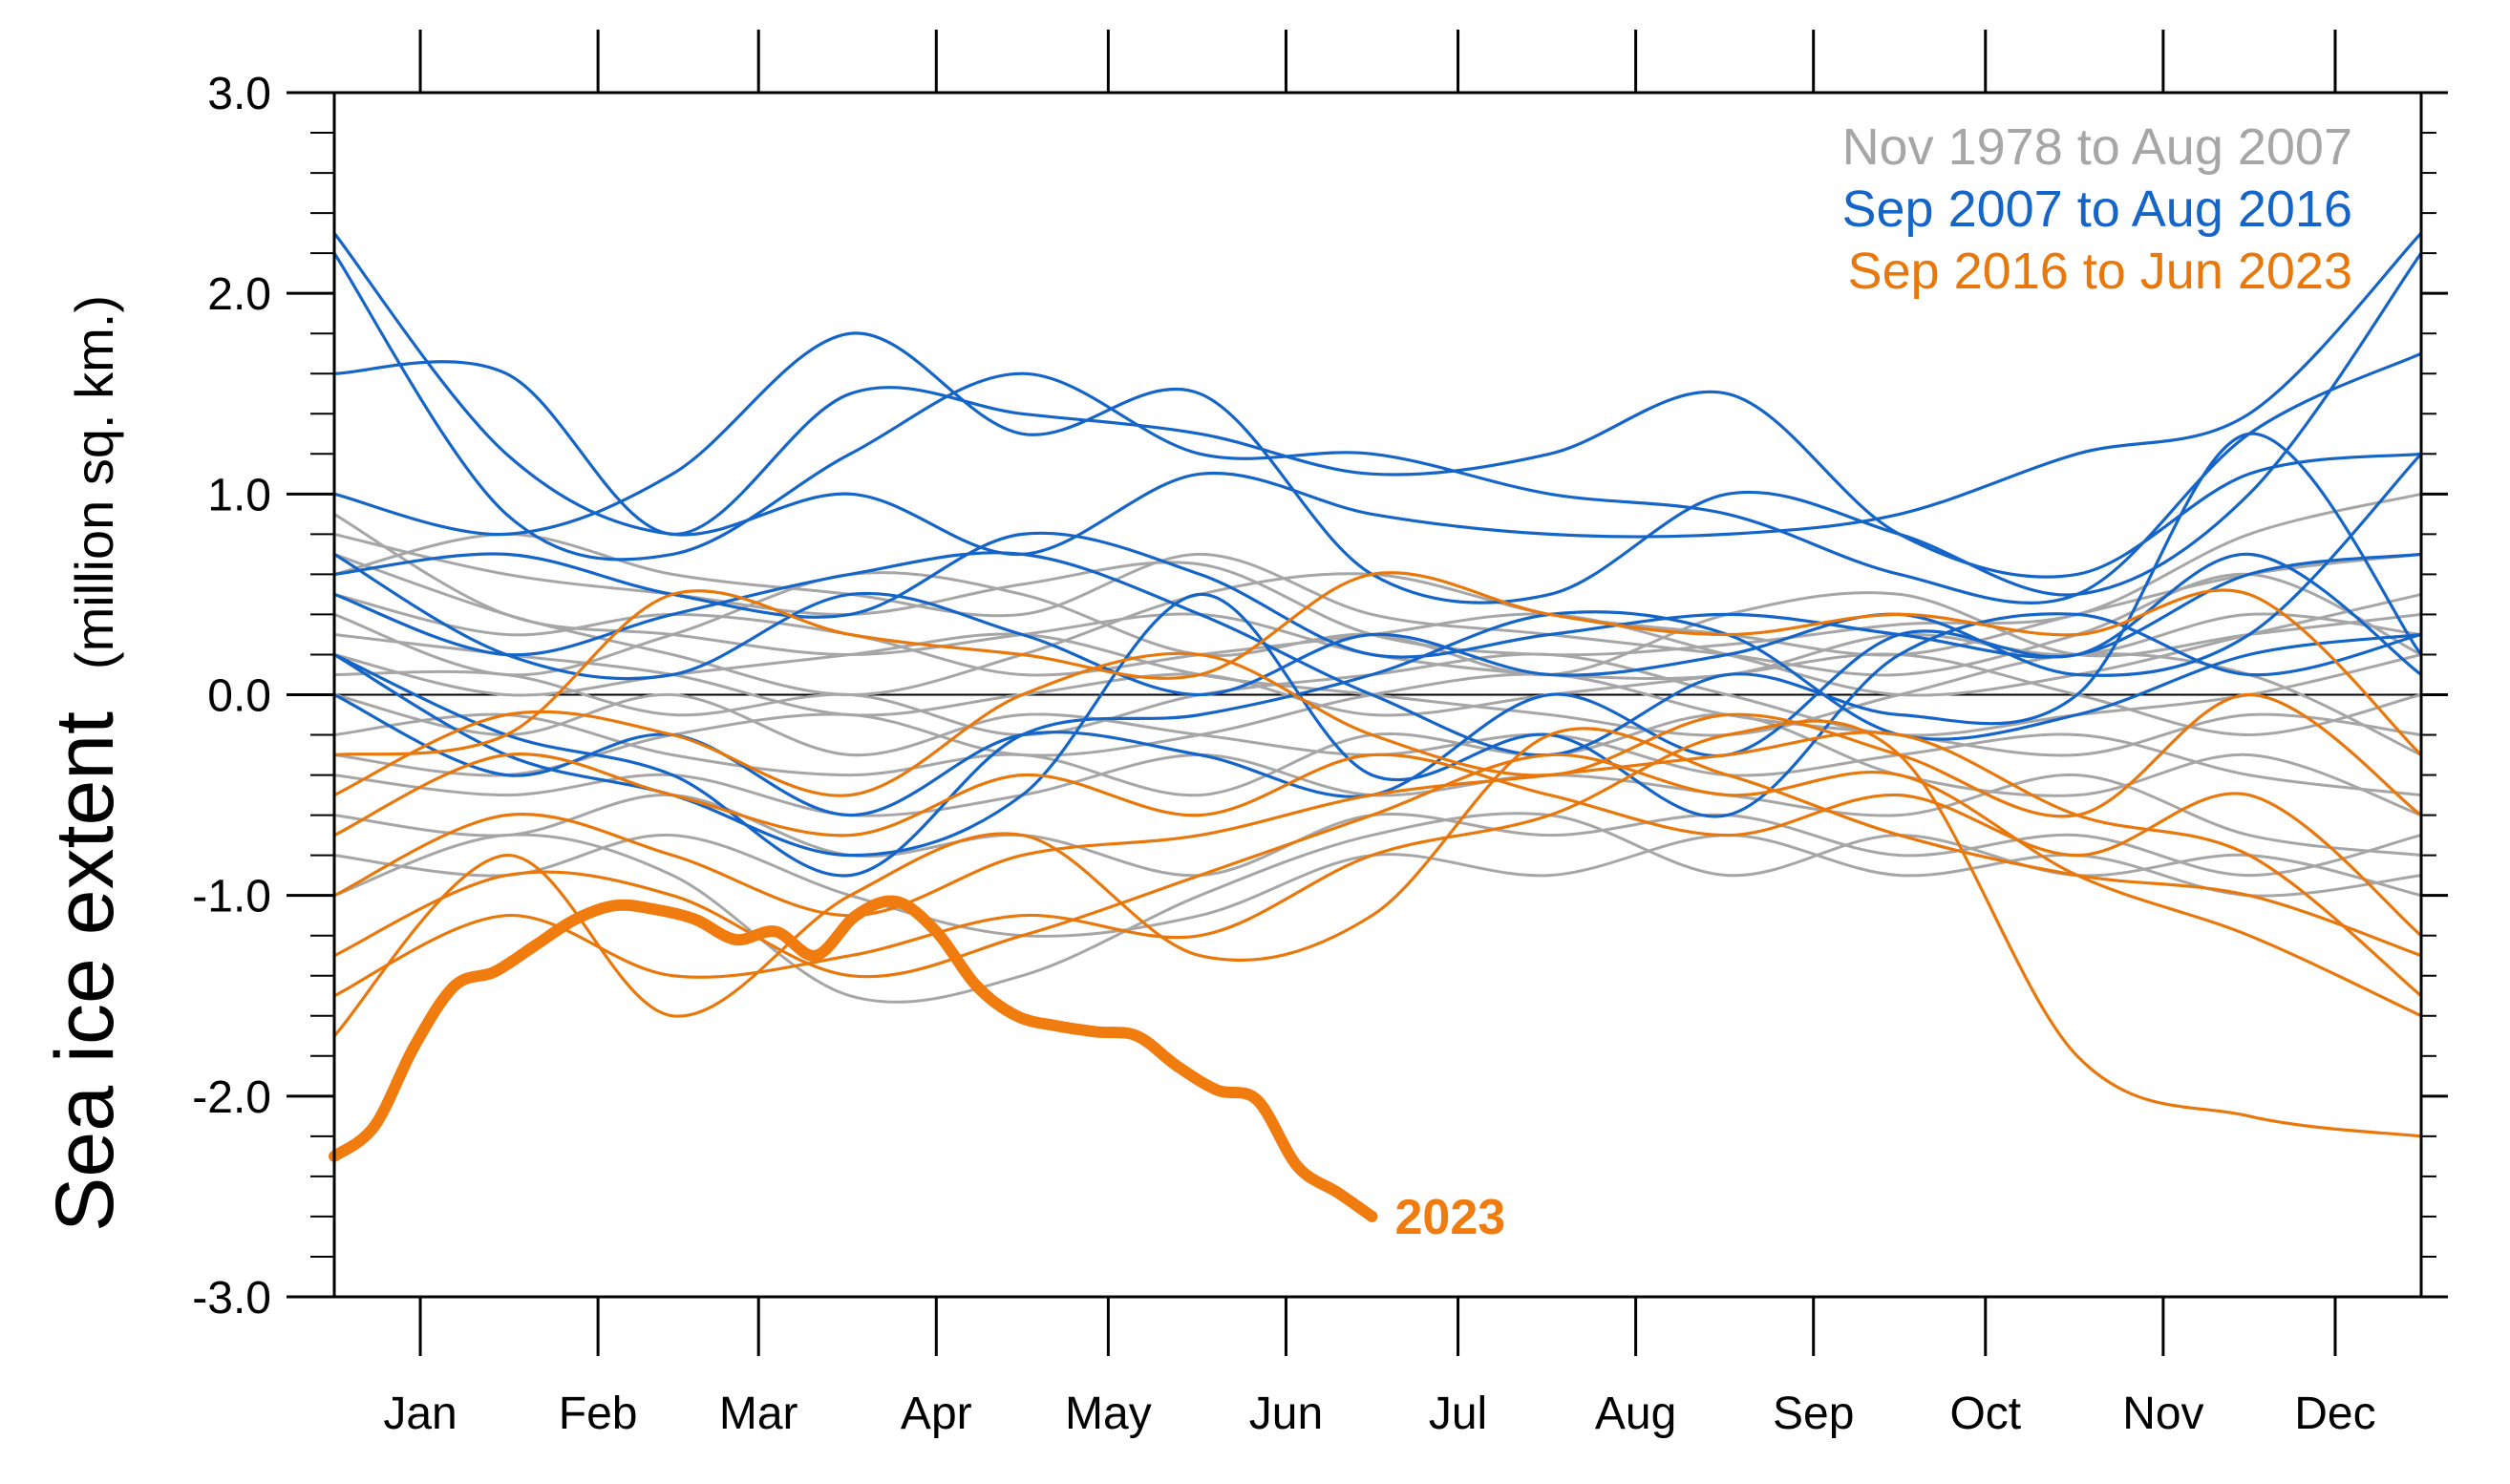  I want to click on y-axis-title: Sea ice extent (million sq. km.), so click(85, 764).